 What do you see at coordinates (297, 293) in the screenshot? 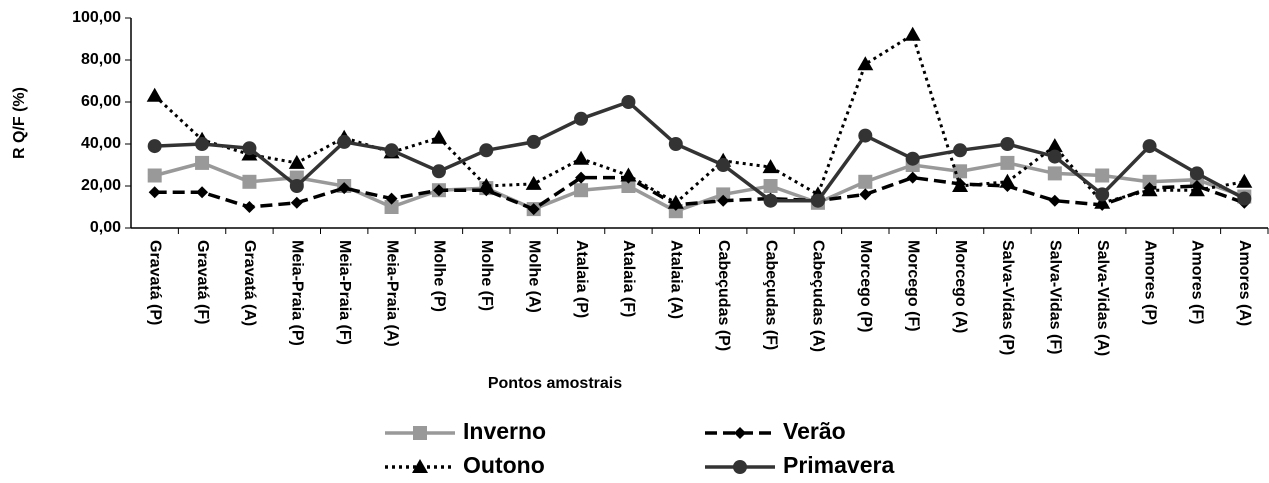
I see `x-tick-label: Meia-Praia (P)` at bounding box center [297, 293].